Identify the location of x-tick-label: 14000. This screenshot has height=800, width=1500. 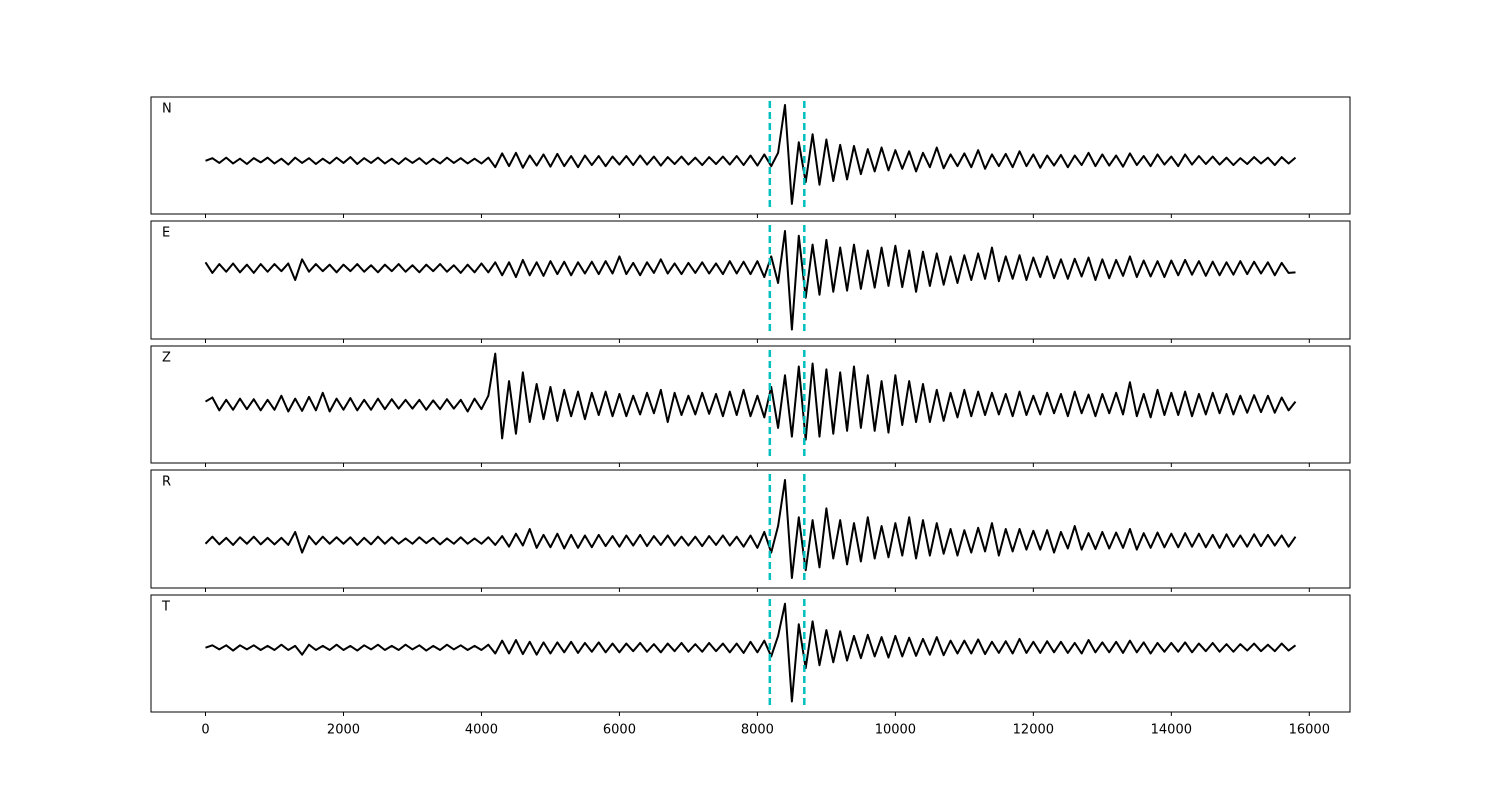
(1171, 730).